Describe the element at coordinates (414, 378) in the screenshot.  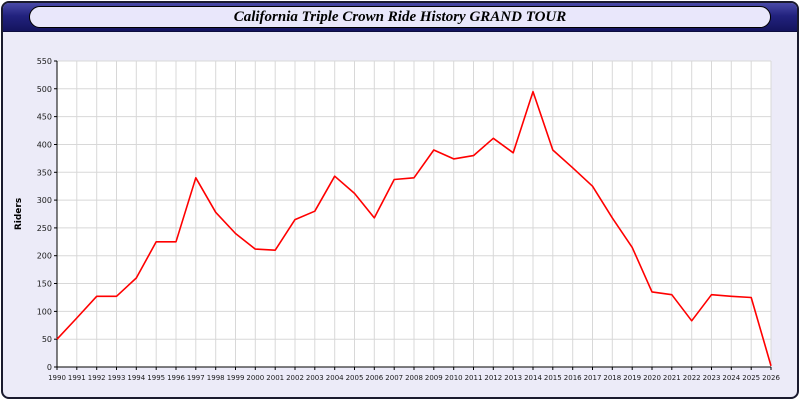
I see `svg-text: 2008` at that location.